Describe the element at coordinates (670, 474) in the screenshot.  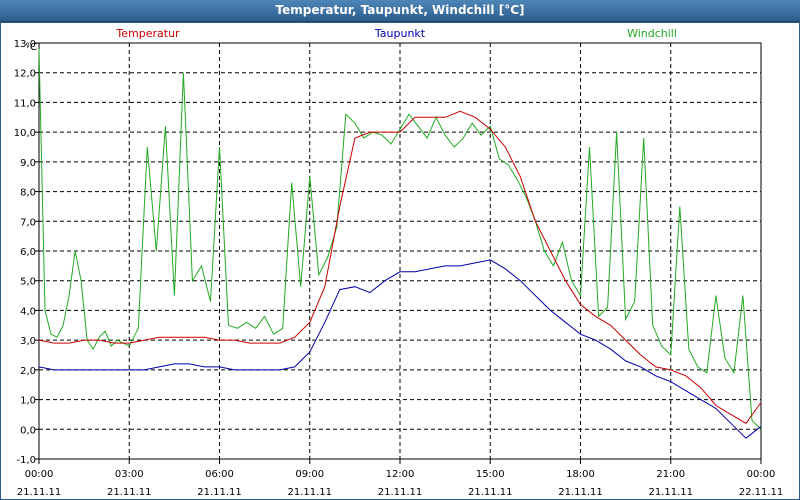
I see `x-tick-time: 21:00` at that location.